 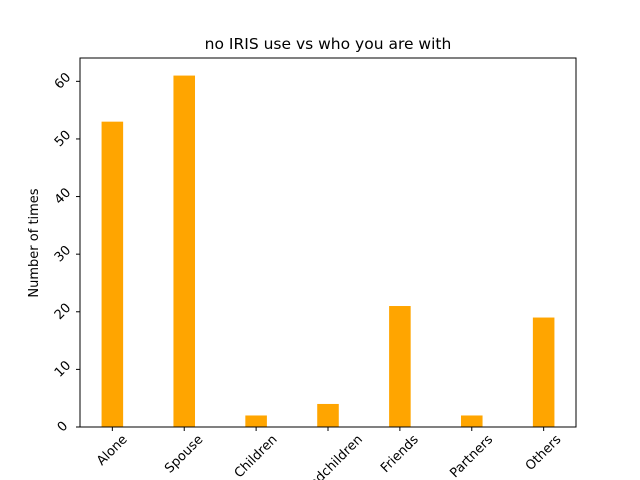 I want to click on y-tick-label: 0, so click(x=63, y=427).